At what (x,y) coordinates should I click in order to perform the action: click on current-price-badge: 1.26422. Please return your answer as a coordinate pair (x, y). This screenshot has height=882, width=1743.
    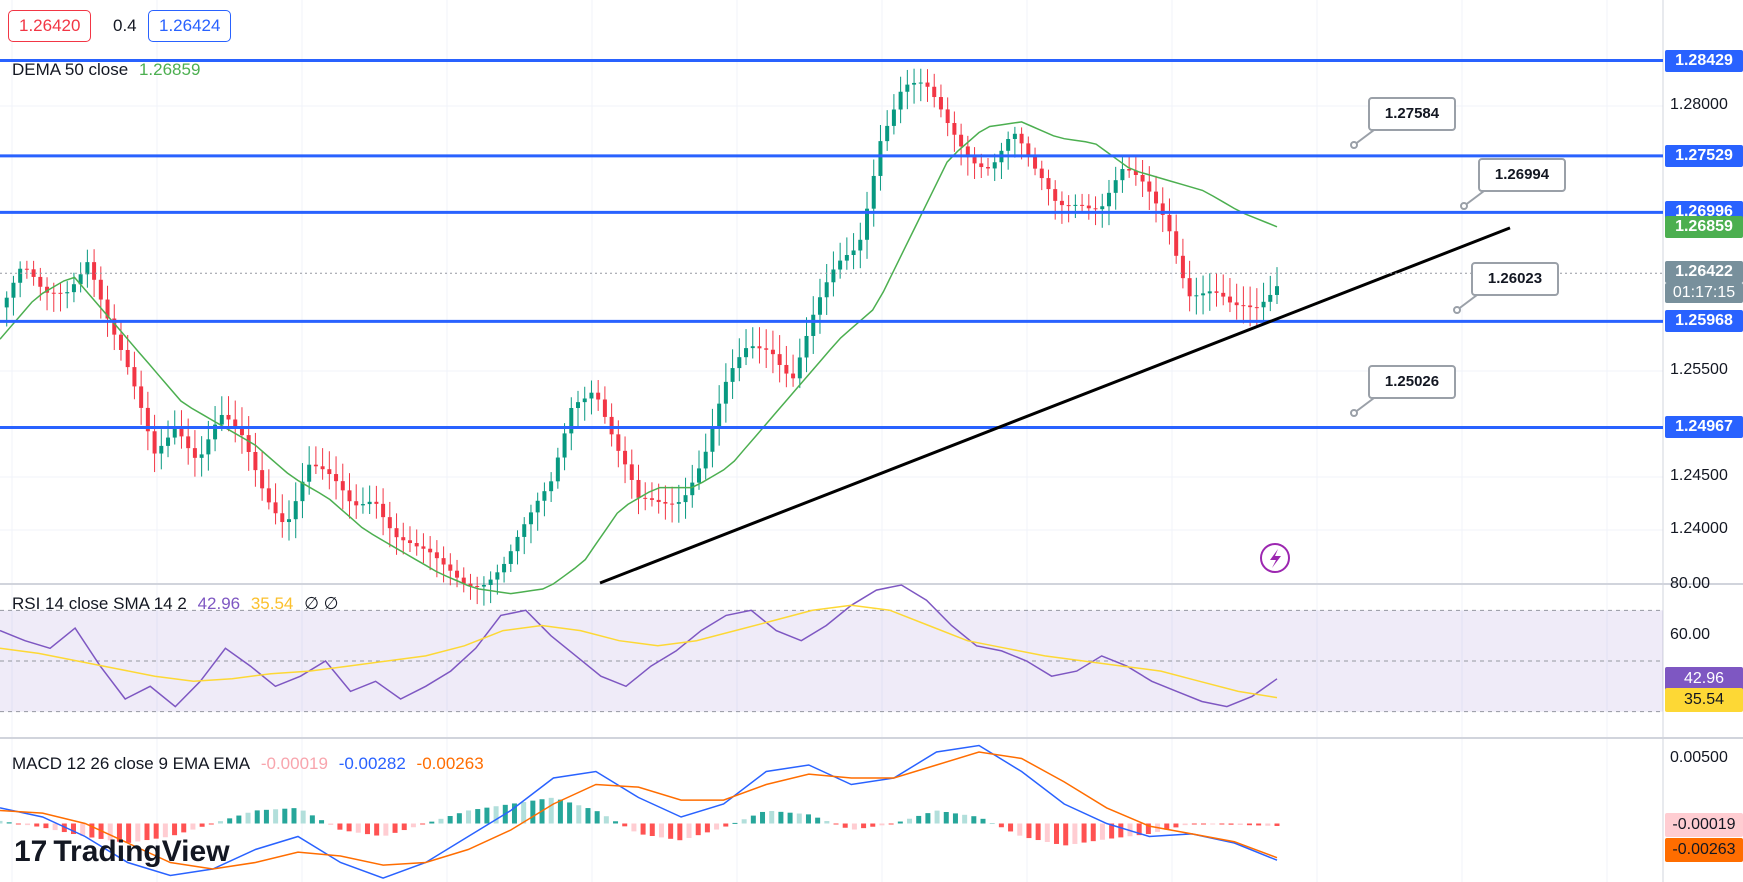
    Looking at the image, I should click on (1704, 272).